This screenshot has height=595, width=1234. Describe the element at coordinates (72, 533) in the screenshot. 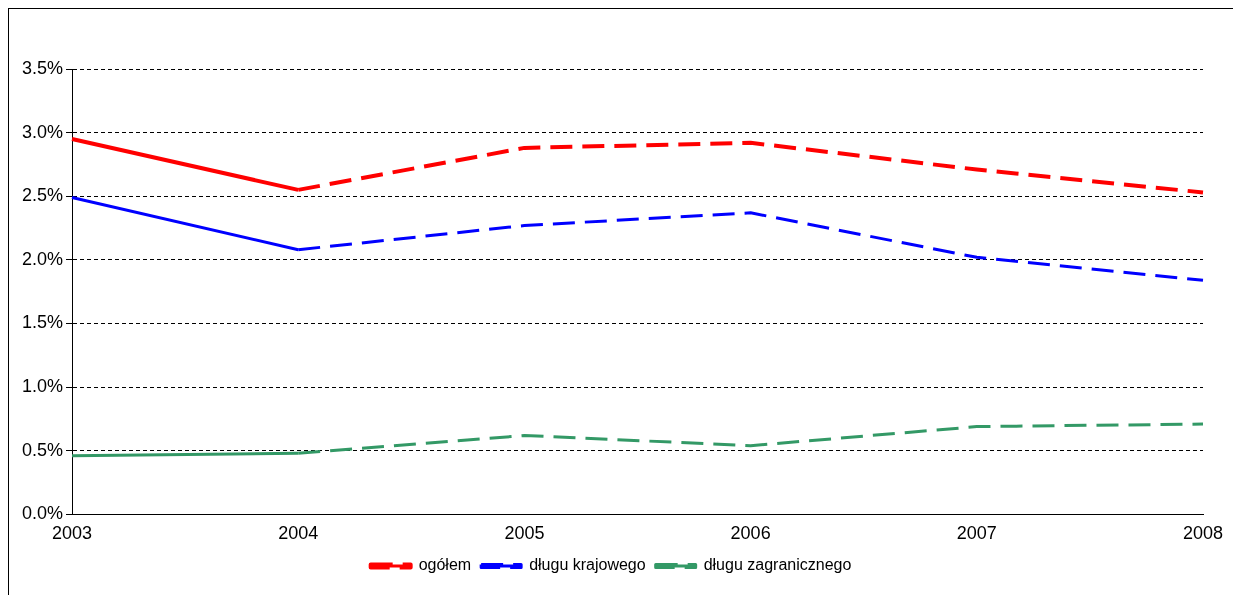

I see `x-tick-label: 2003` at that location.